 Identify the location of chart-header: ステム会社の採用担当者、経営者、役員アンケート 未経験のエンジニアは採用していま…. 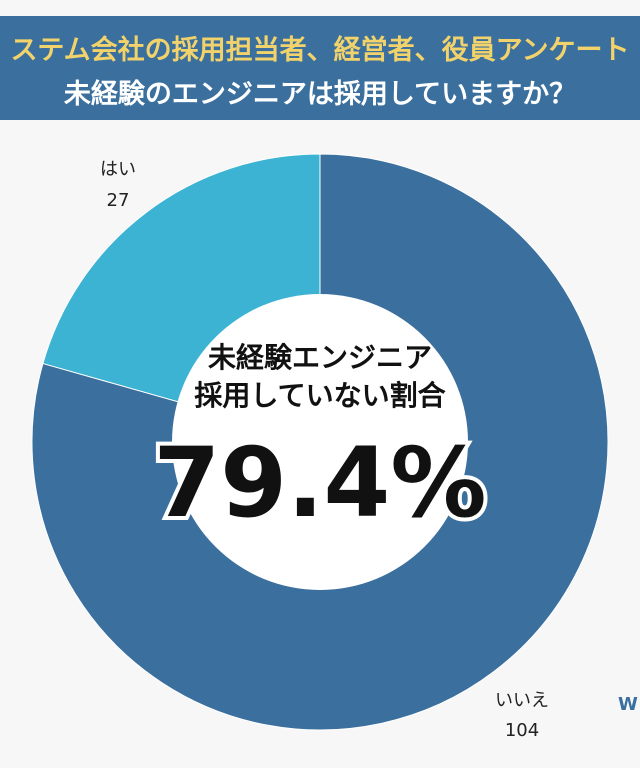
(320, 68).